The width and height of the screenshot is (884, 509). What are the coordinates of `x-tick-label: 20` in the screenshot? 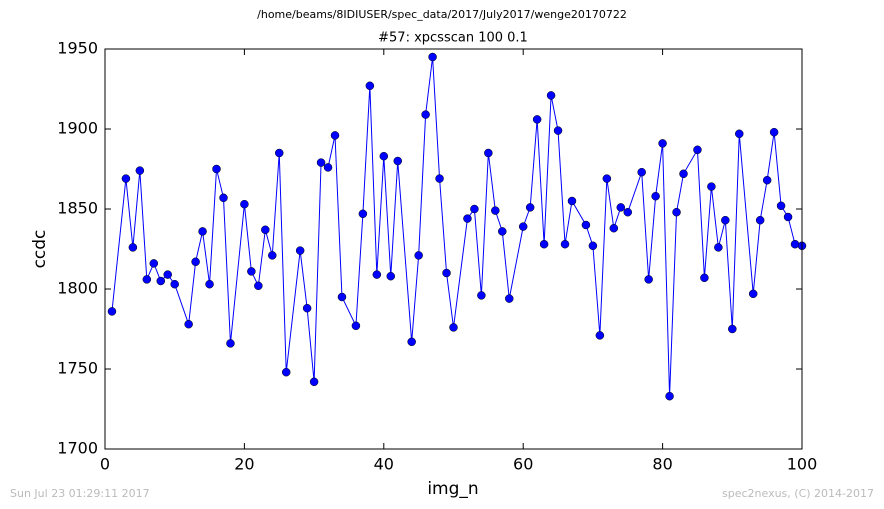 It's located at (244, 464).